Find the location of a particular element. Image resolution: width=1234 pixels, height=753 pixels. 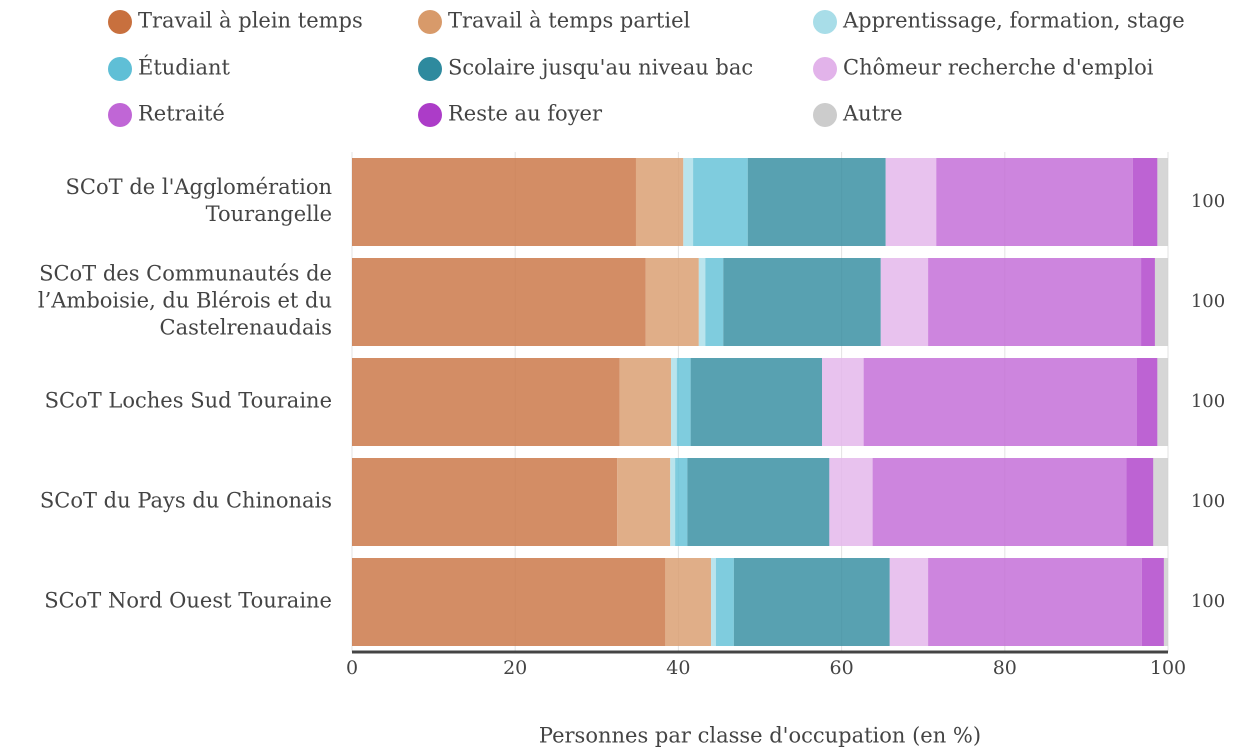

x-tick-label: 20 is located at coordinates (515, 668).